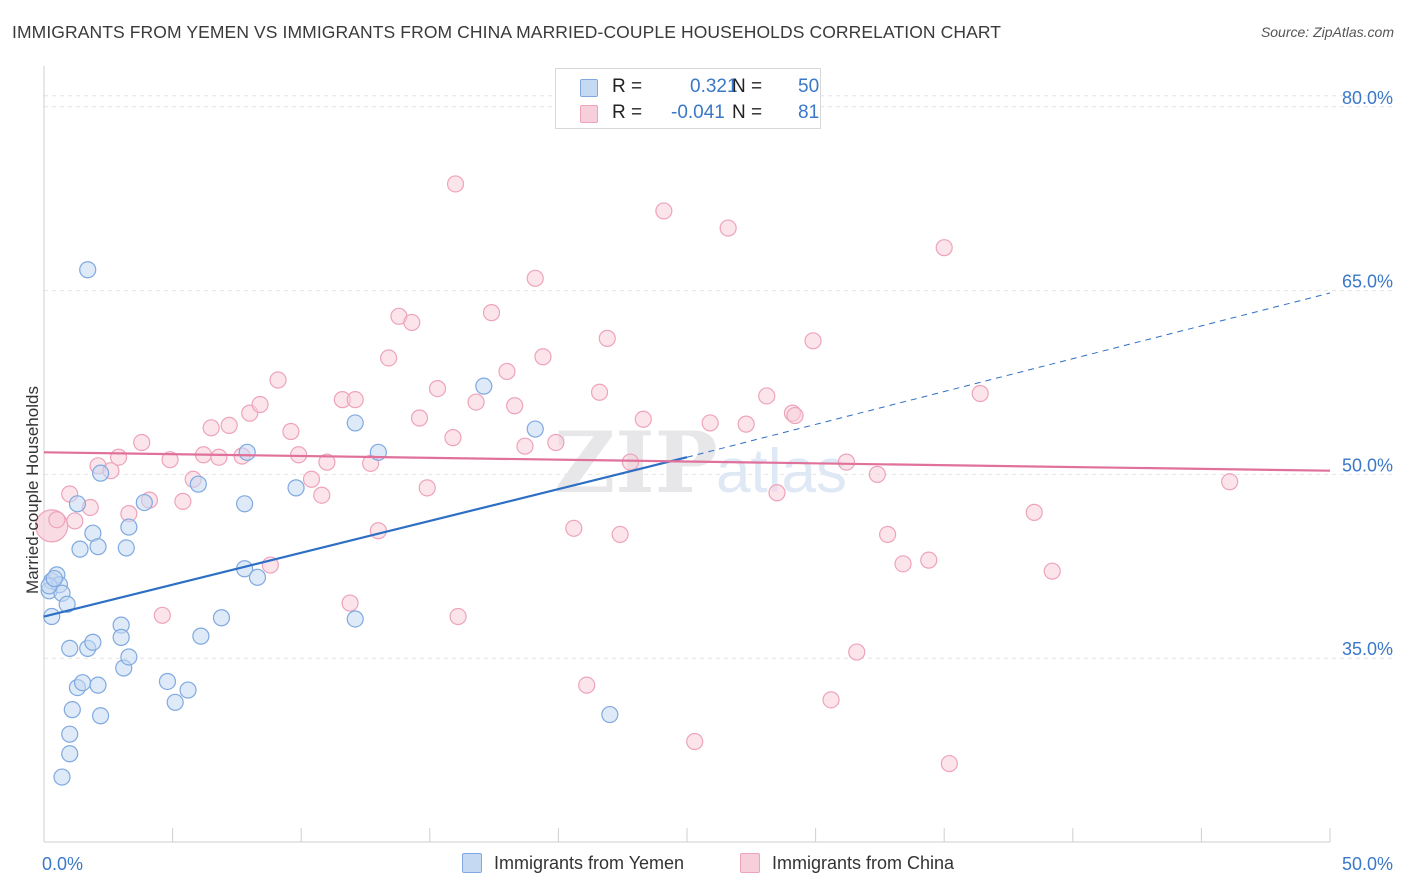 This screenshot has width=1406, height=892. I want to click on legend-n-value: 81, so click(809, 112).